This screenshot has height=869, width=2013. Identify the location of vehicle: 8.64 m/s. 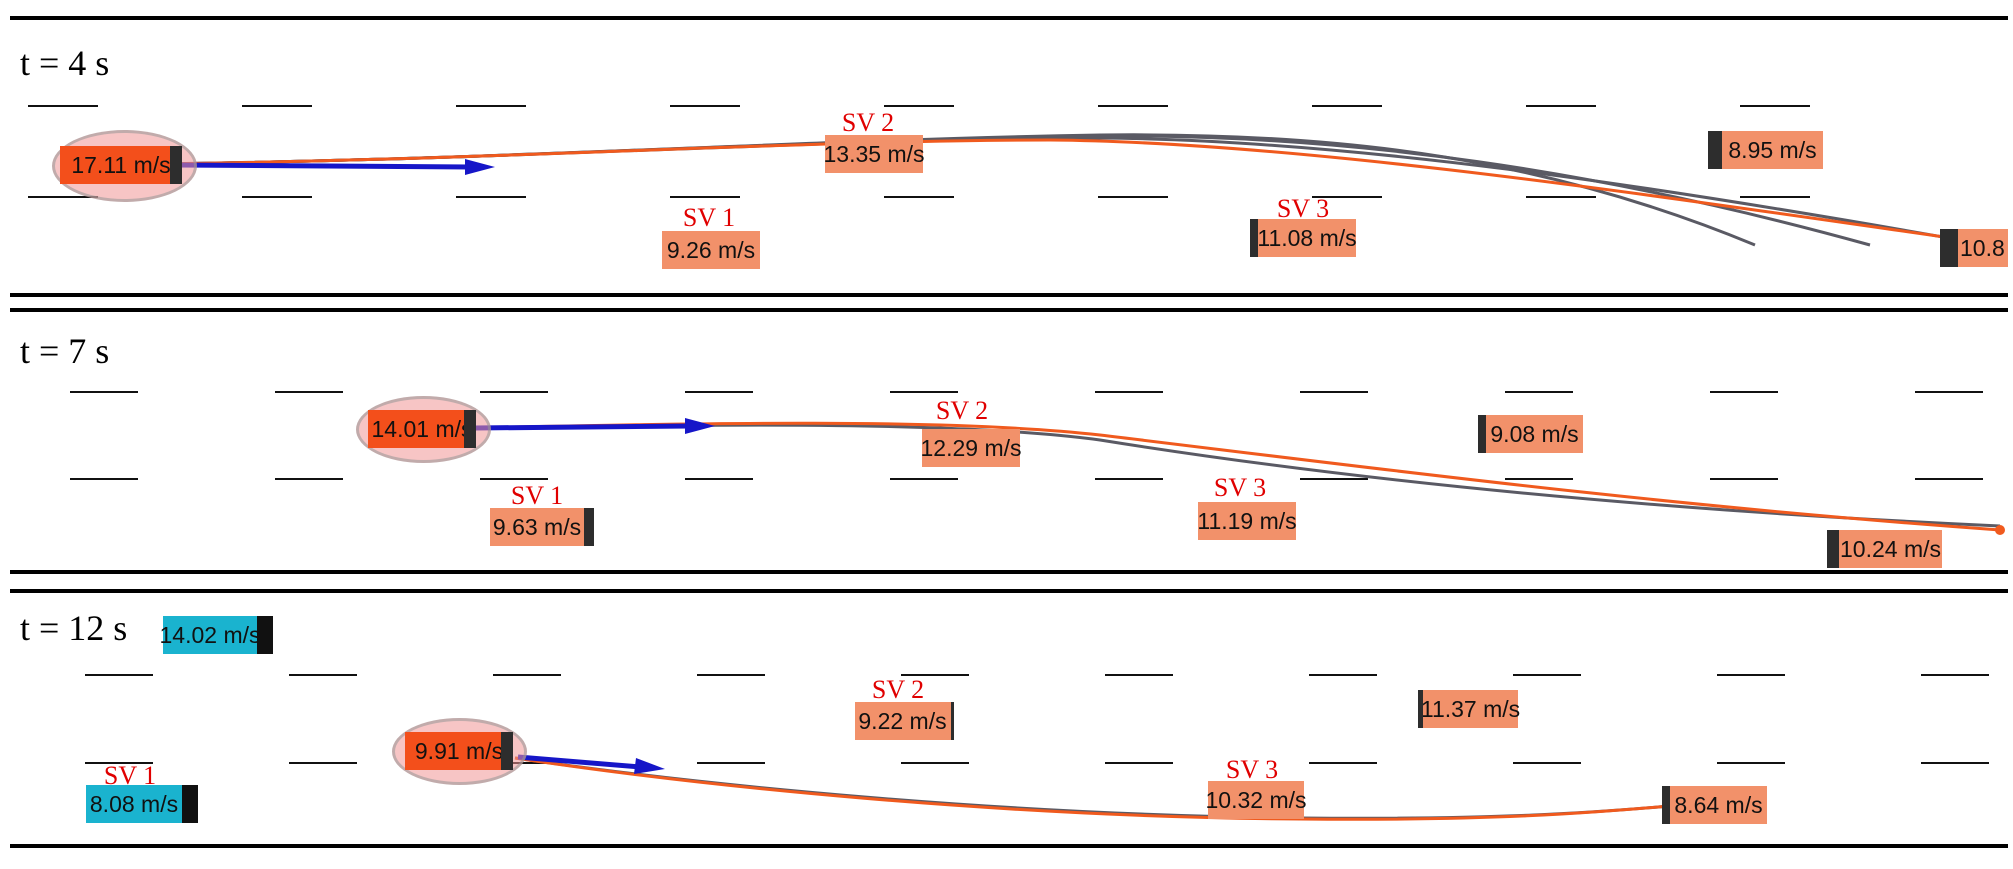
(1714, 805).